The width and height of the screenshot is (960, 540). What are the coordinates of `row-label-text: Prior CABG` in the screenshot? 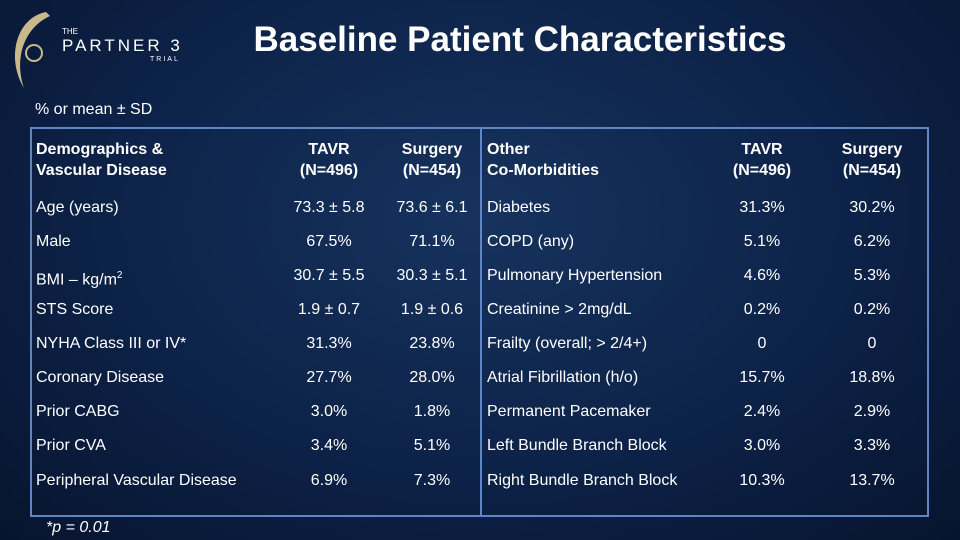 It's located at (78, 411).